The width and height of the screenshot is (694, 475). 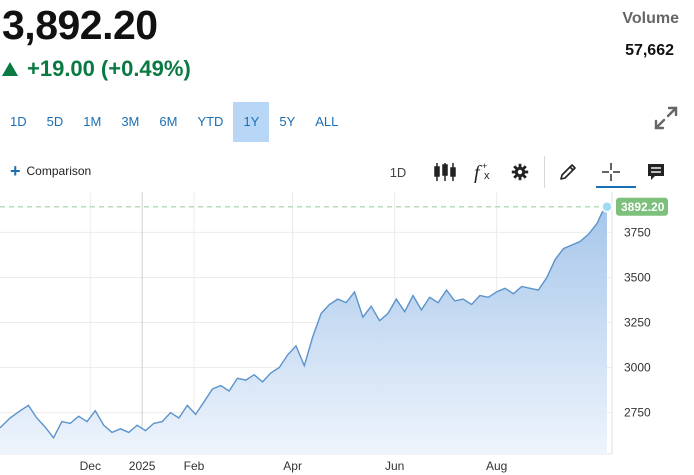 What do you see at coordinates (656, 172) in the screenshot?
I see `comment-icon` at bounding box center [656, 172].